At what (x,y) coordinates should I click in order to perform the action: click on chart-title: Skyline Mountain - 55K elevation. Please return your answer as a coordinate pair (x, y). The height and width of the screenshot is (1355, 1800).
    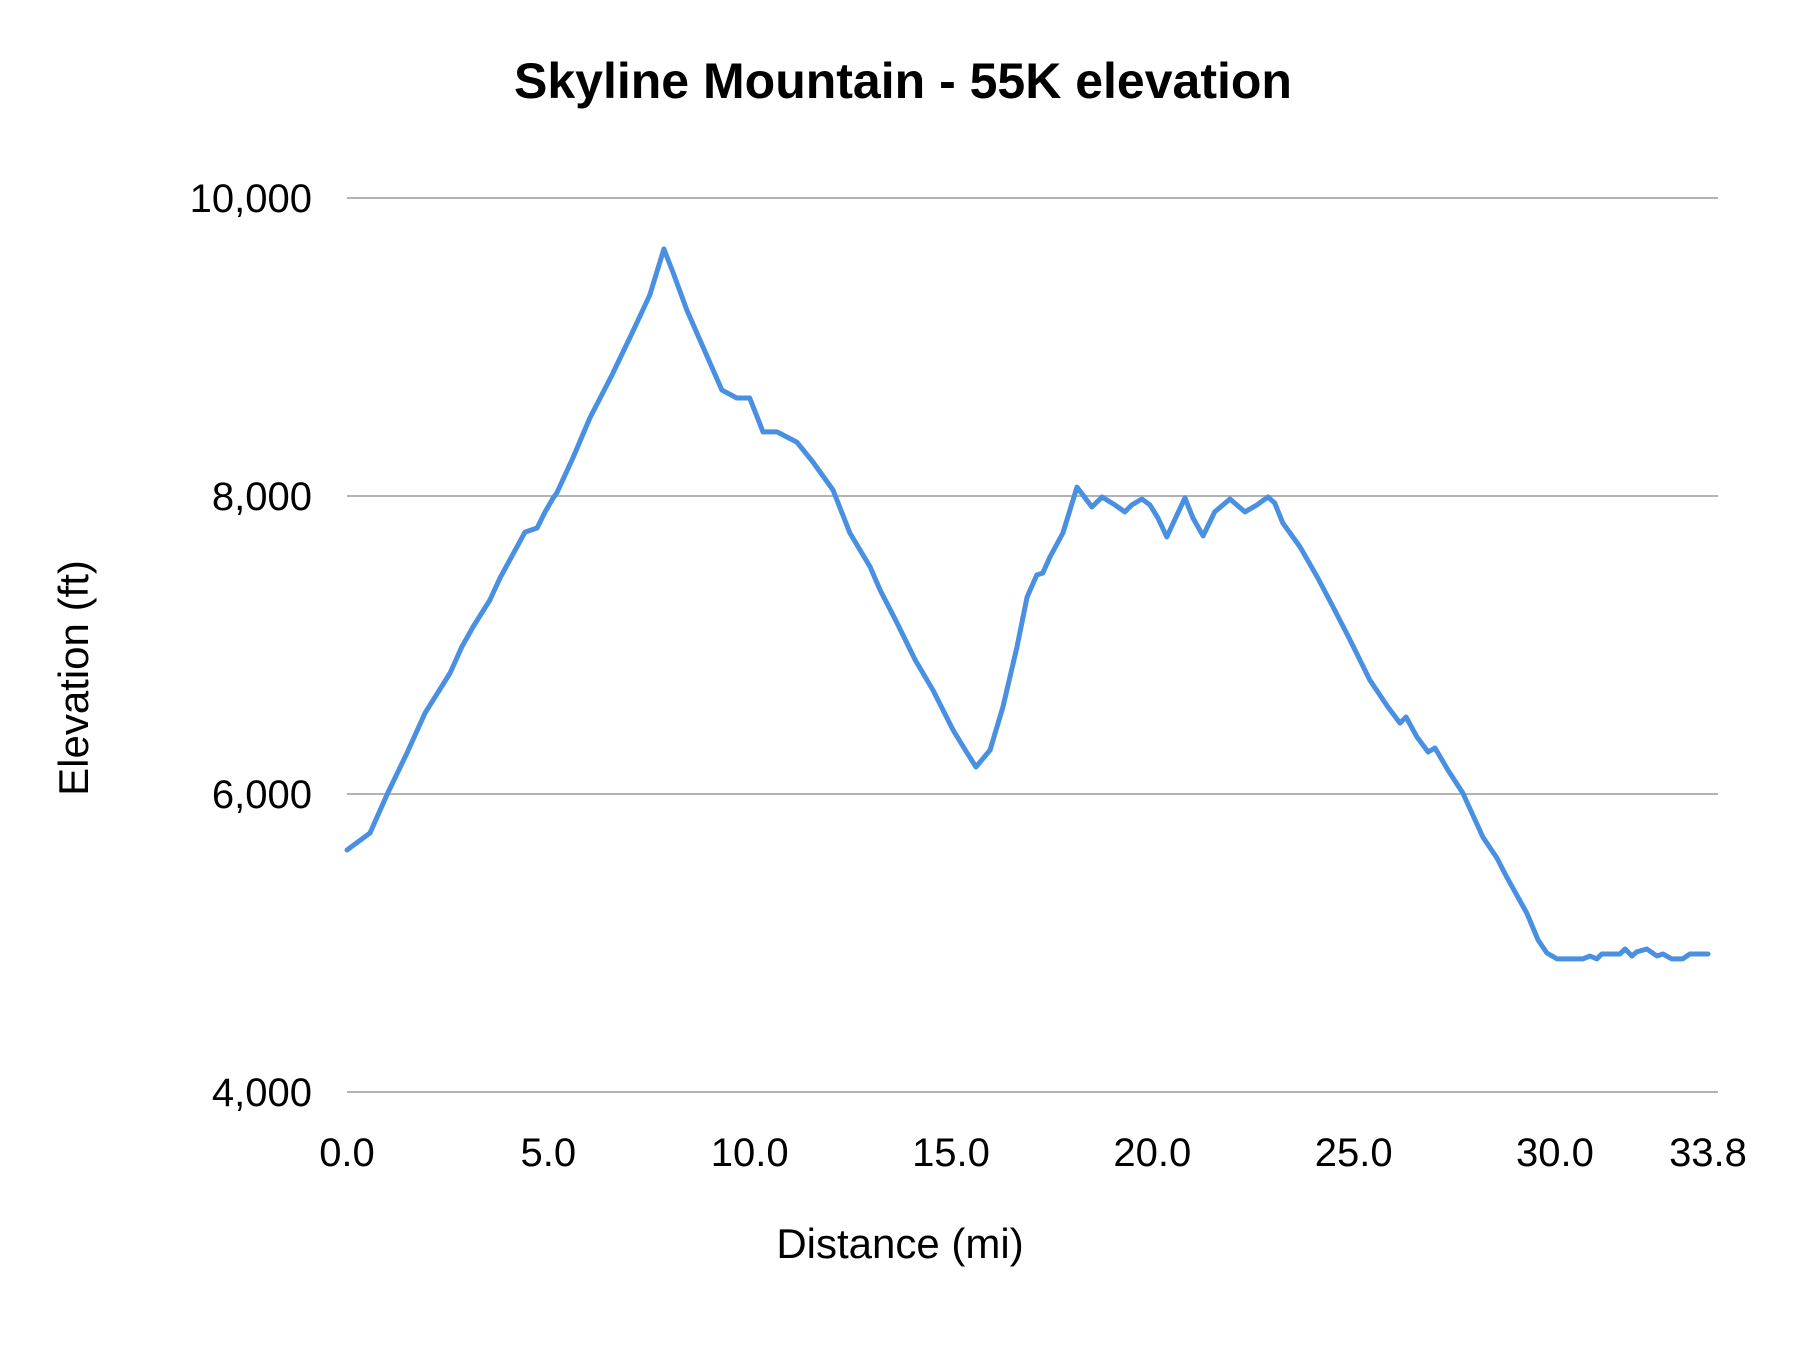
    Looking at the image, I should click on (903, 81).